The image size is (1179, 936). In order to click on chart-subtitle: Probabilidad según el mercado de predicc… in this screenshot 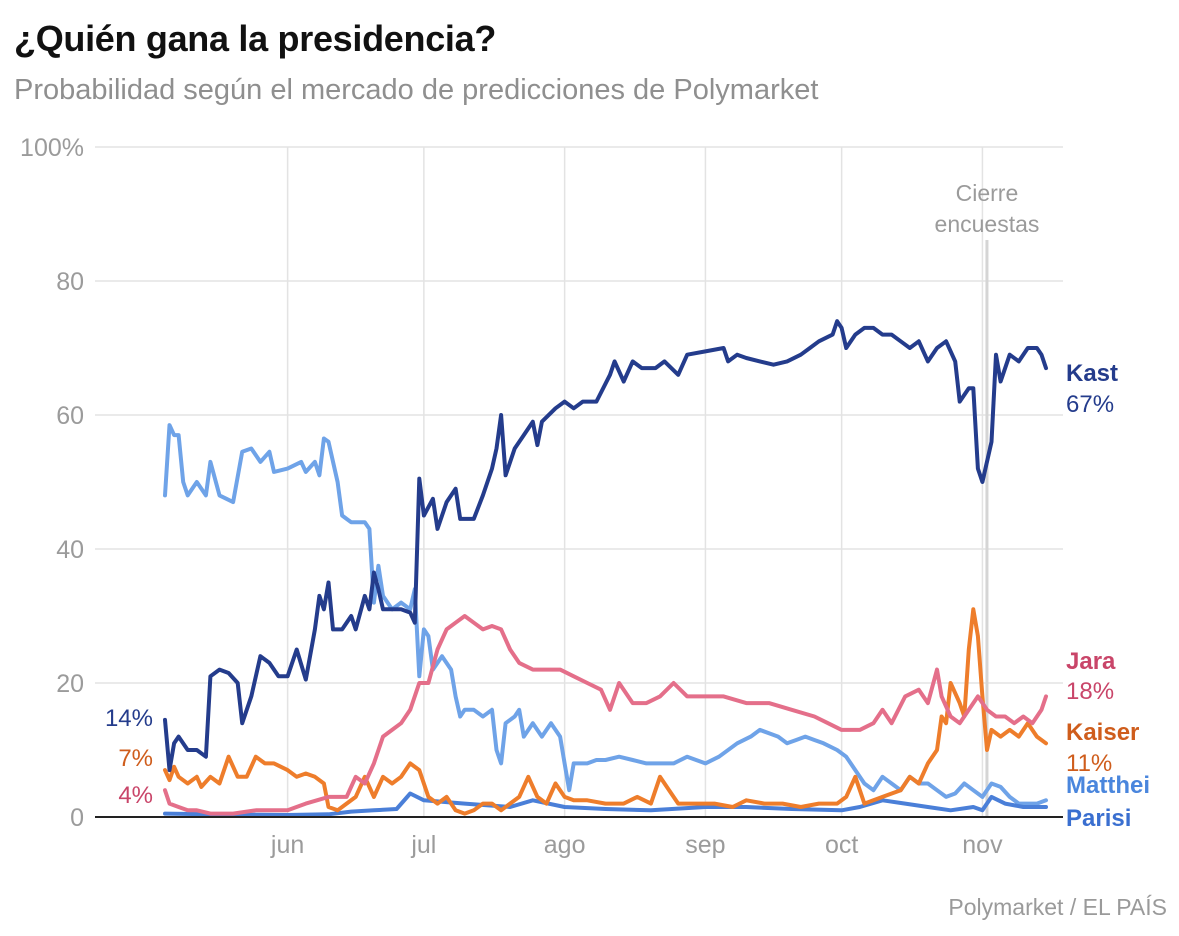, I will do `click(416, 90)`.